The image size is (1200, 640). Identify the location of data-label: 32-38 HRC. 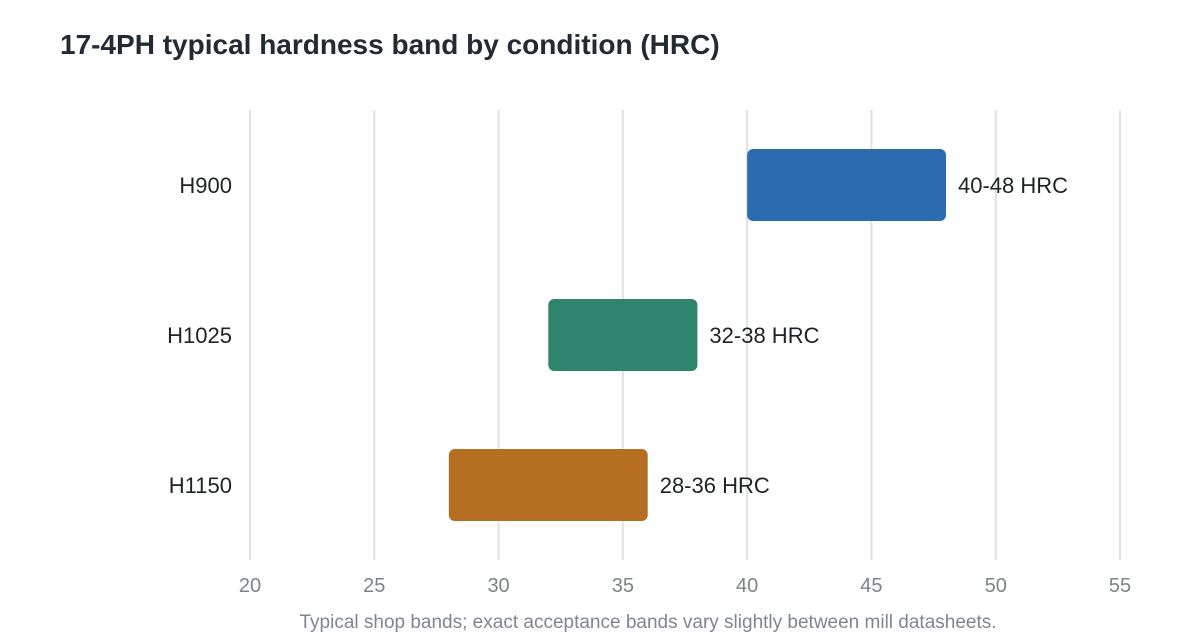
(764, 335).